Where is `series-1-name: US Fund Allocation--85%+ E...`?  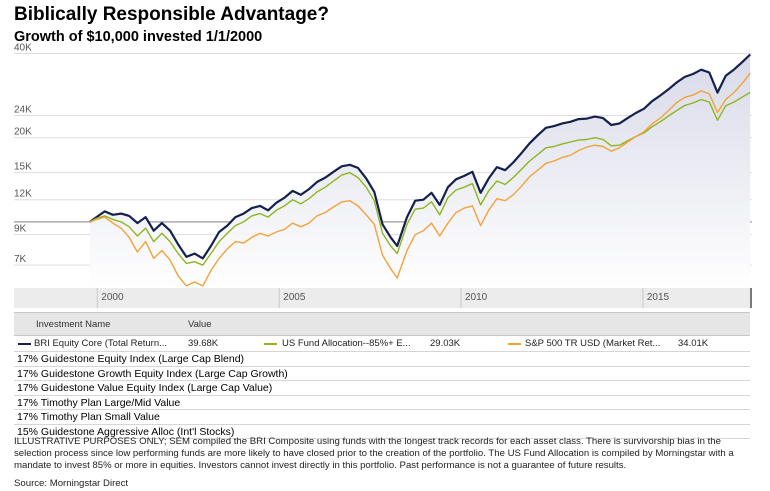
series-1-name: US Fund Allocation--85%+ E... is located at coordinates (346, 343).